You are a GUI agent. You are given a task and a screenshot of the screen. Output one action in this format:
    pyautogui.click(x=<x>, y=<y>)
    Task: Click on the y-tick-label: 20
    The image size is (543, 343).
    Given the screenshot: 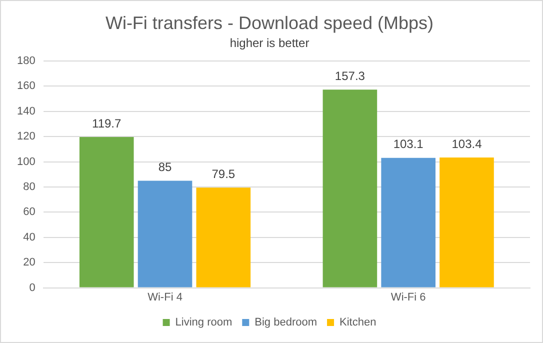 What is the action you would take?
    pyautogui.click(x=29, y=262)
    